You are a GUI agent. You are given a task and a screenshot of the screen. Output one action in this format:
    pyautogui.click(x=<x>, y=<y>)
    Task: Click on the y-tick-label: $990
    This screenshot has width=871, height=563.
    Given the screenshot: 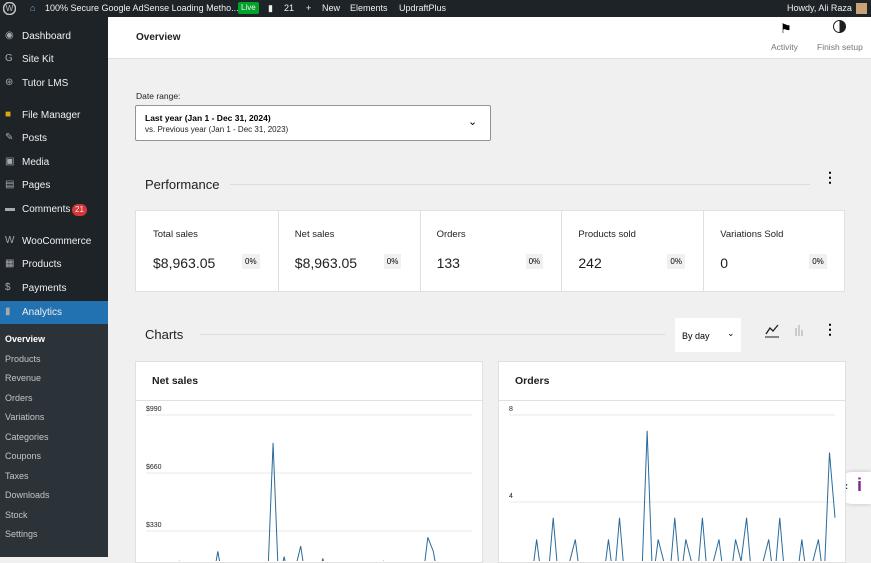 What is the action you would take?
    pyautogui.click(x=154, y=409)
    